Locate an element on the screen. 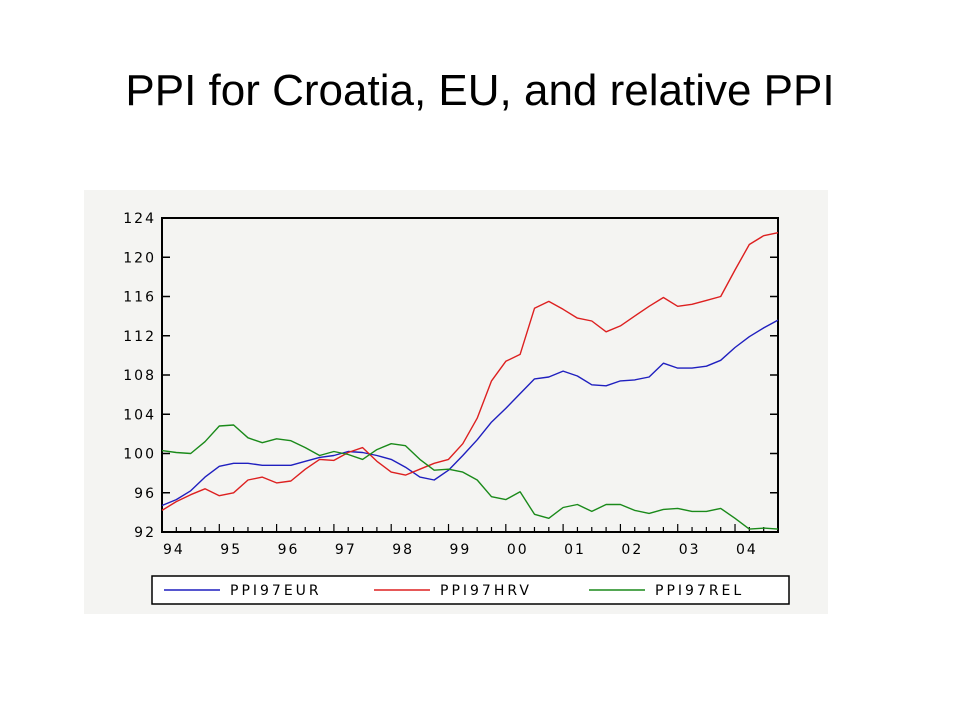 This screenshot has height=720, width=960. x-tick-label: 97 is located at coordinates (346, 550).